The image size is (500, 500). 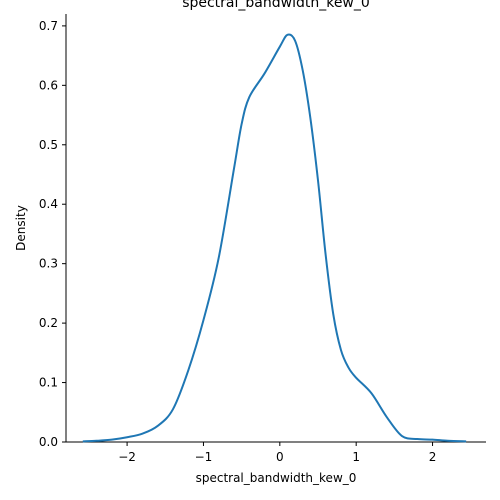 What do you see at coordinates (280, 457) in the screenshot?
I see `x-tick-label: 0` at bounding box center [280, 457].